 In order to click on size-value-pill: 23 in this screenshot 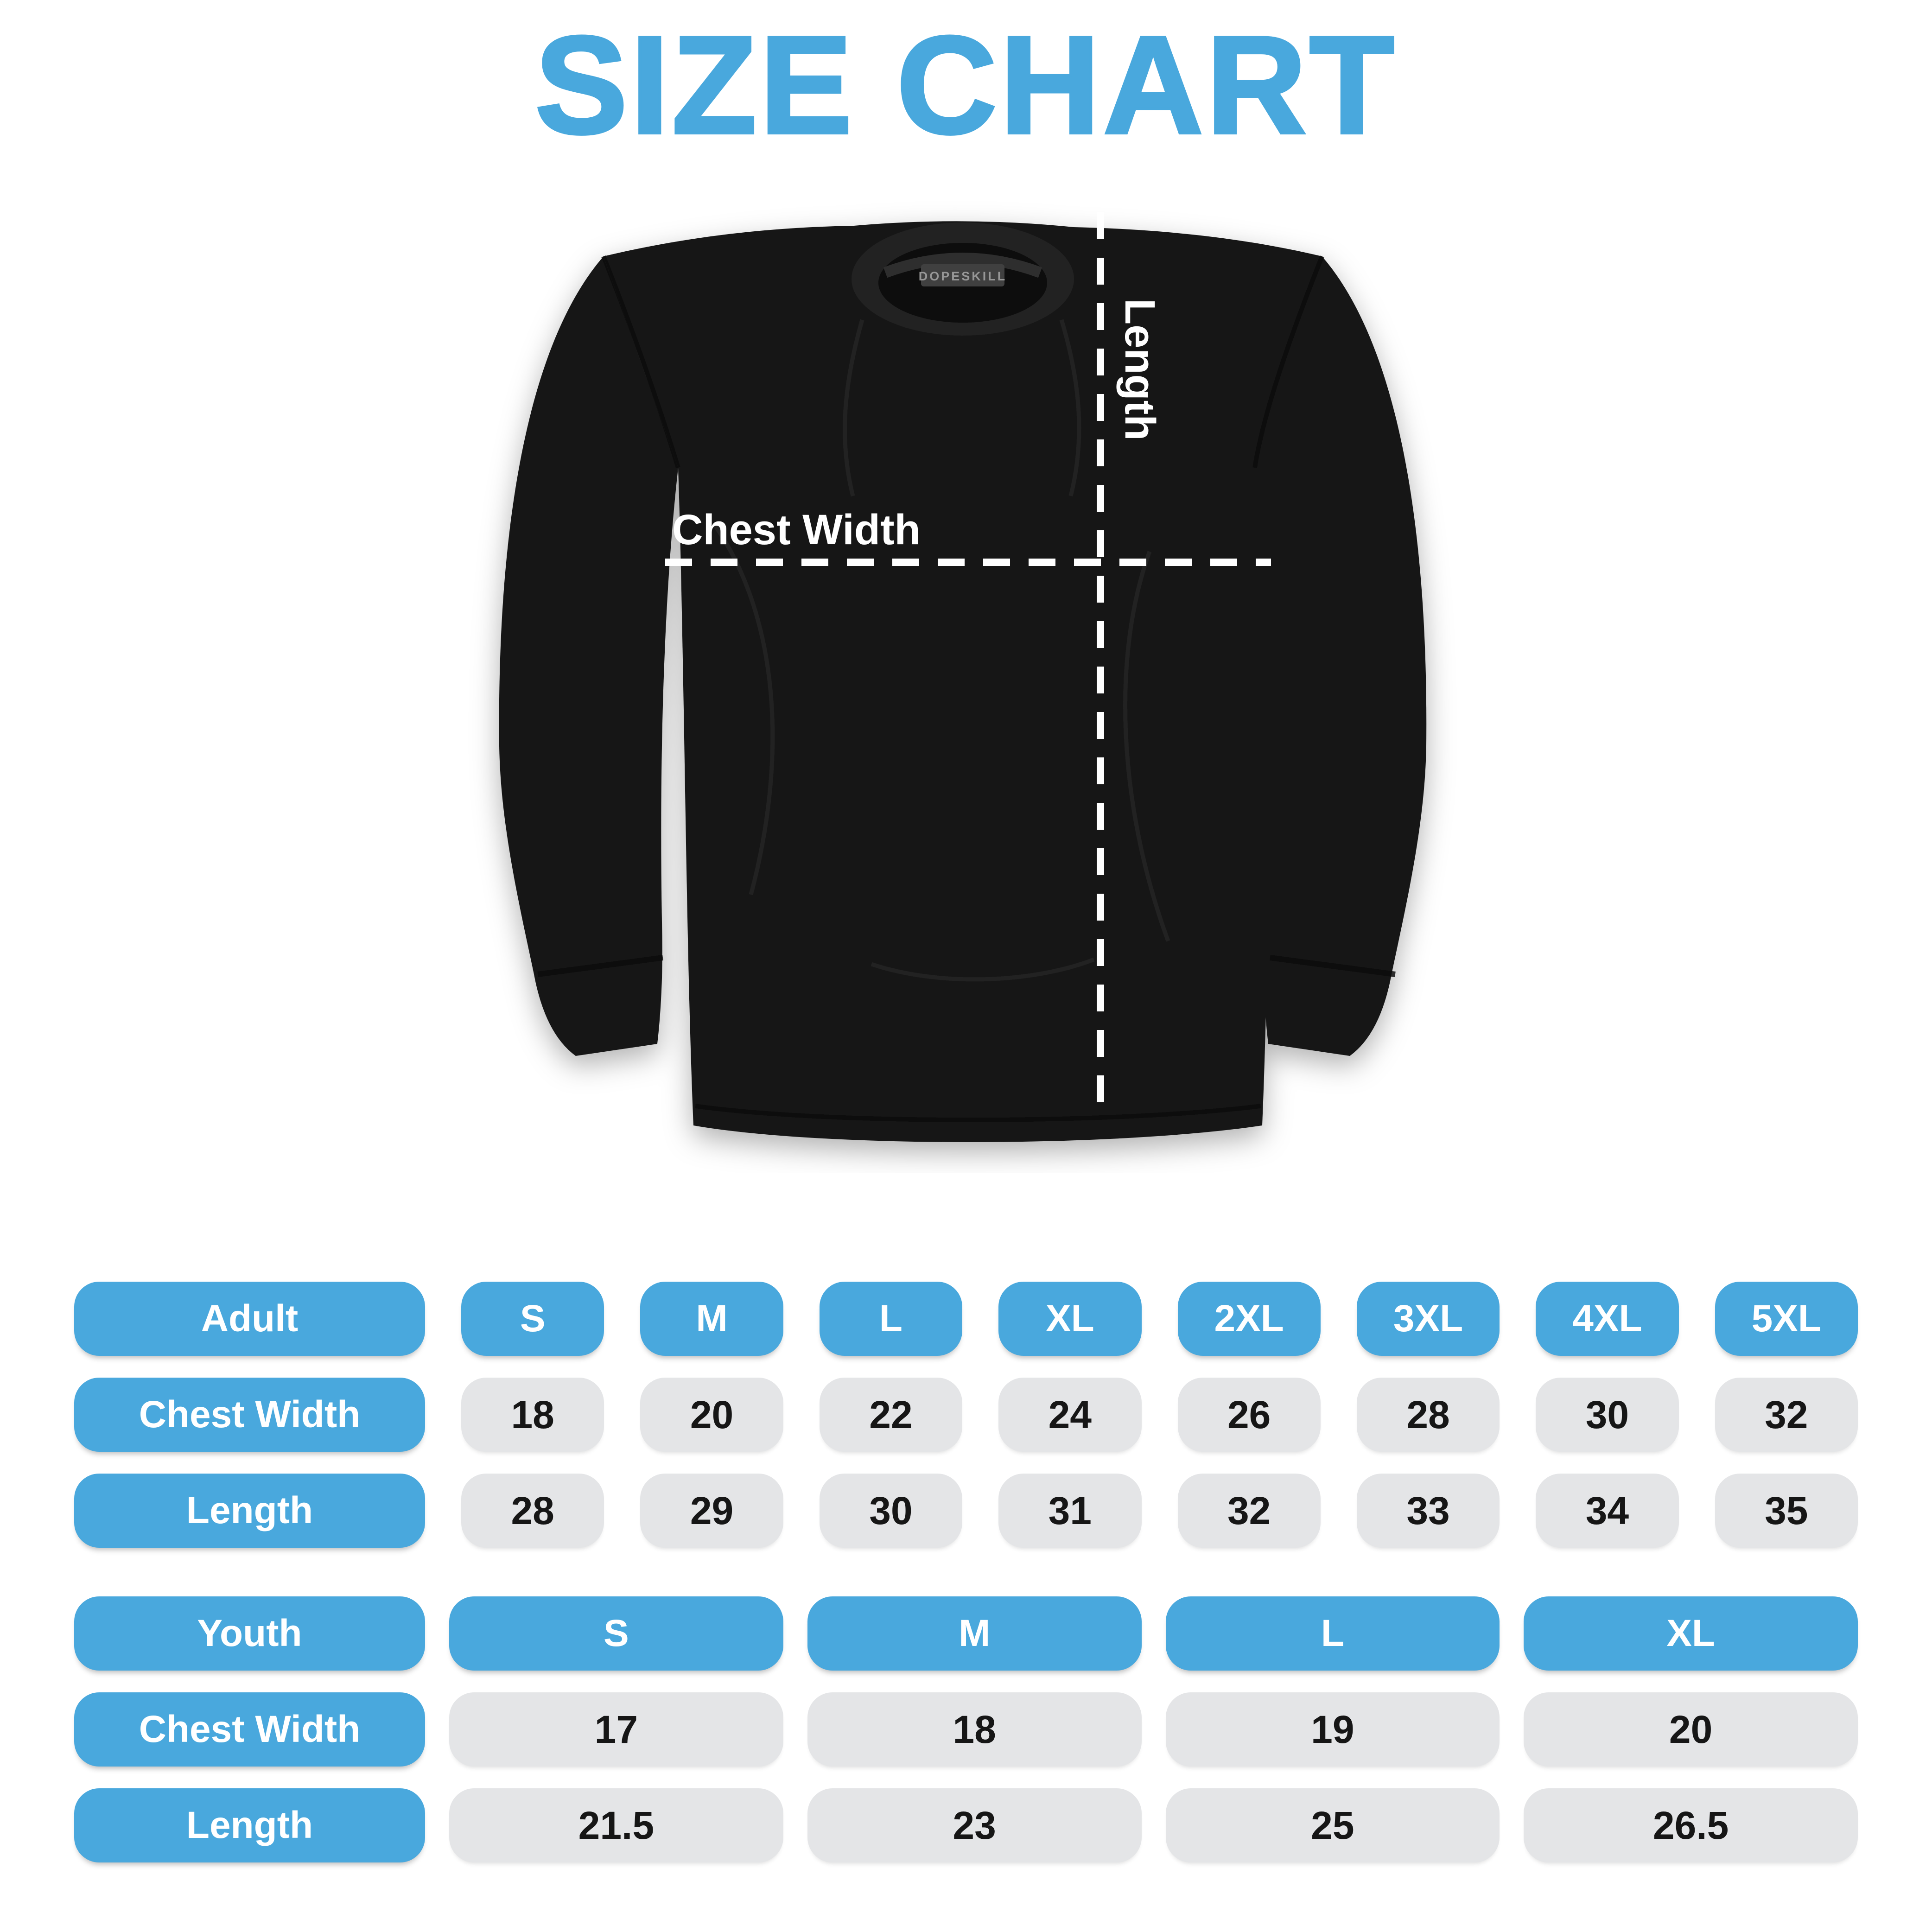, I will do `click(974, 1825)`.